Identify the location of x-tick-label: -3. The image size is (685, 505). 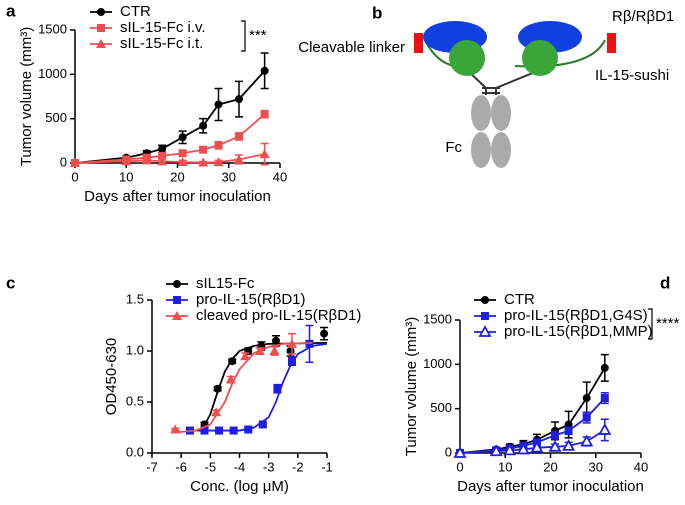
(269, 466).